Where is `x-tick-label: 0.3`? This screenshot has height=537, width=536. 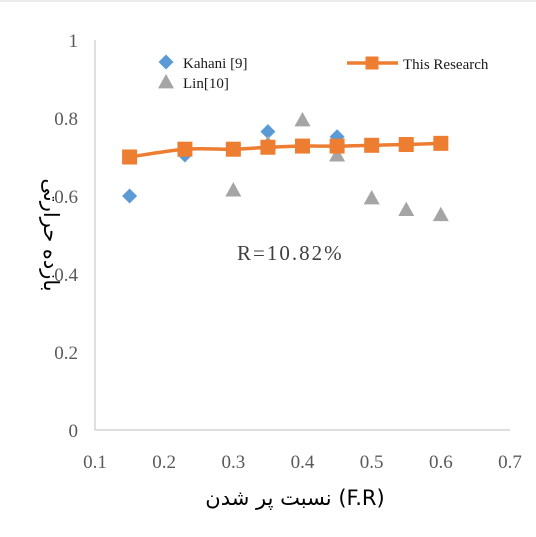
x-tick-label: 0.3 is located at coordinates (233, 462).